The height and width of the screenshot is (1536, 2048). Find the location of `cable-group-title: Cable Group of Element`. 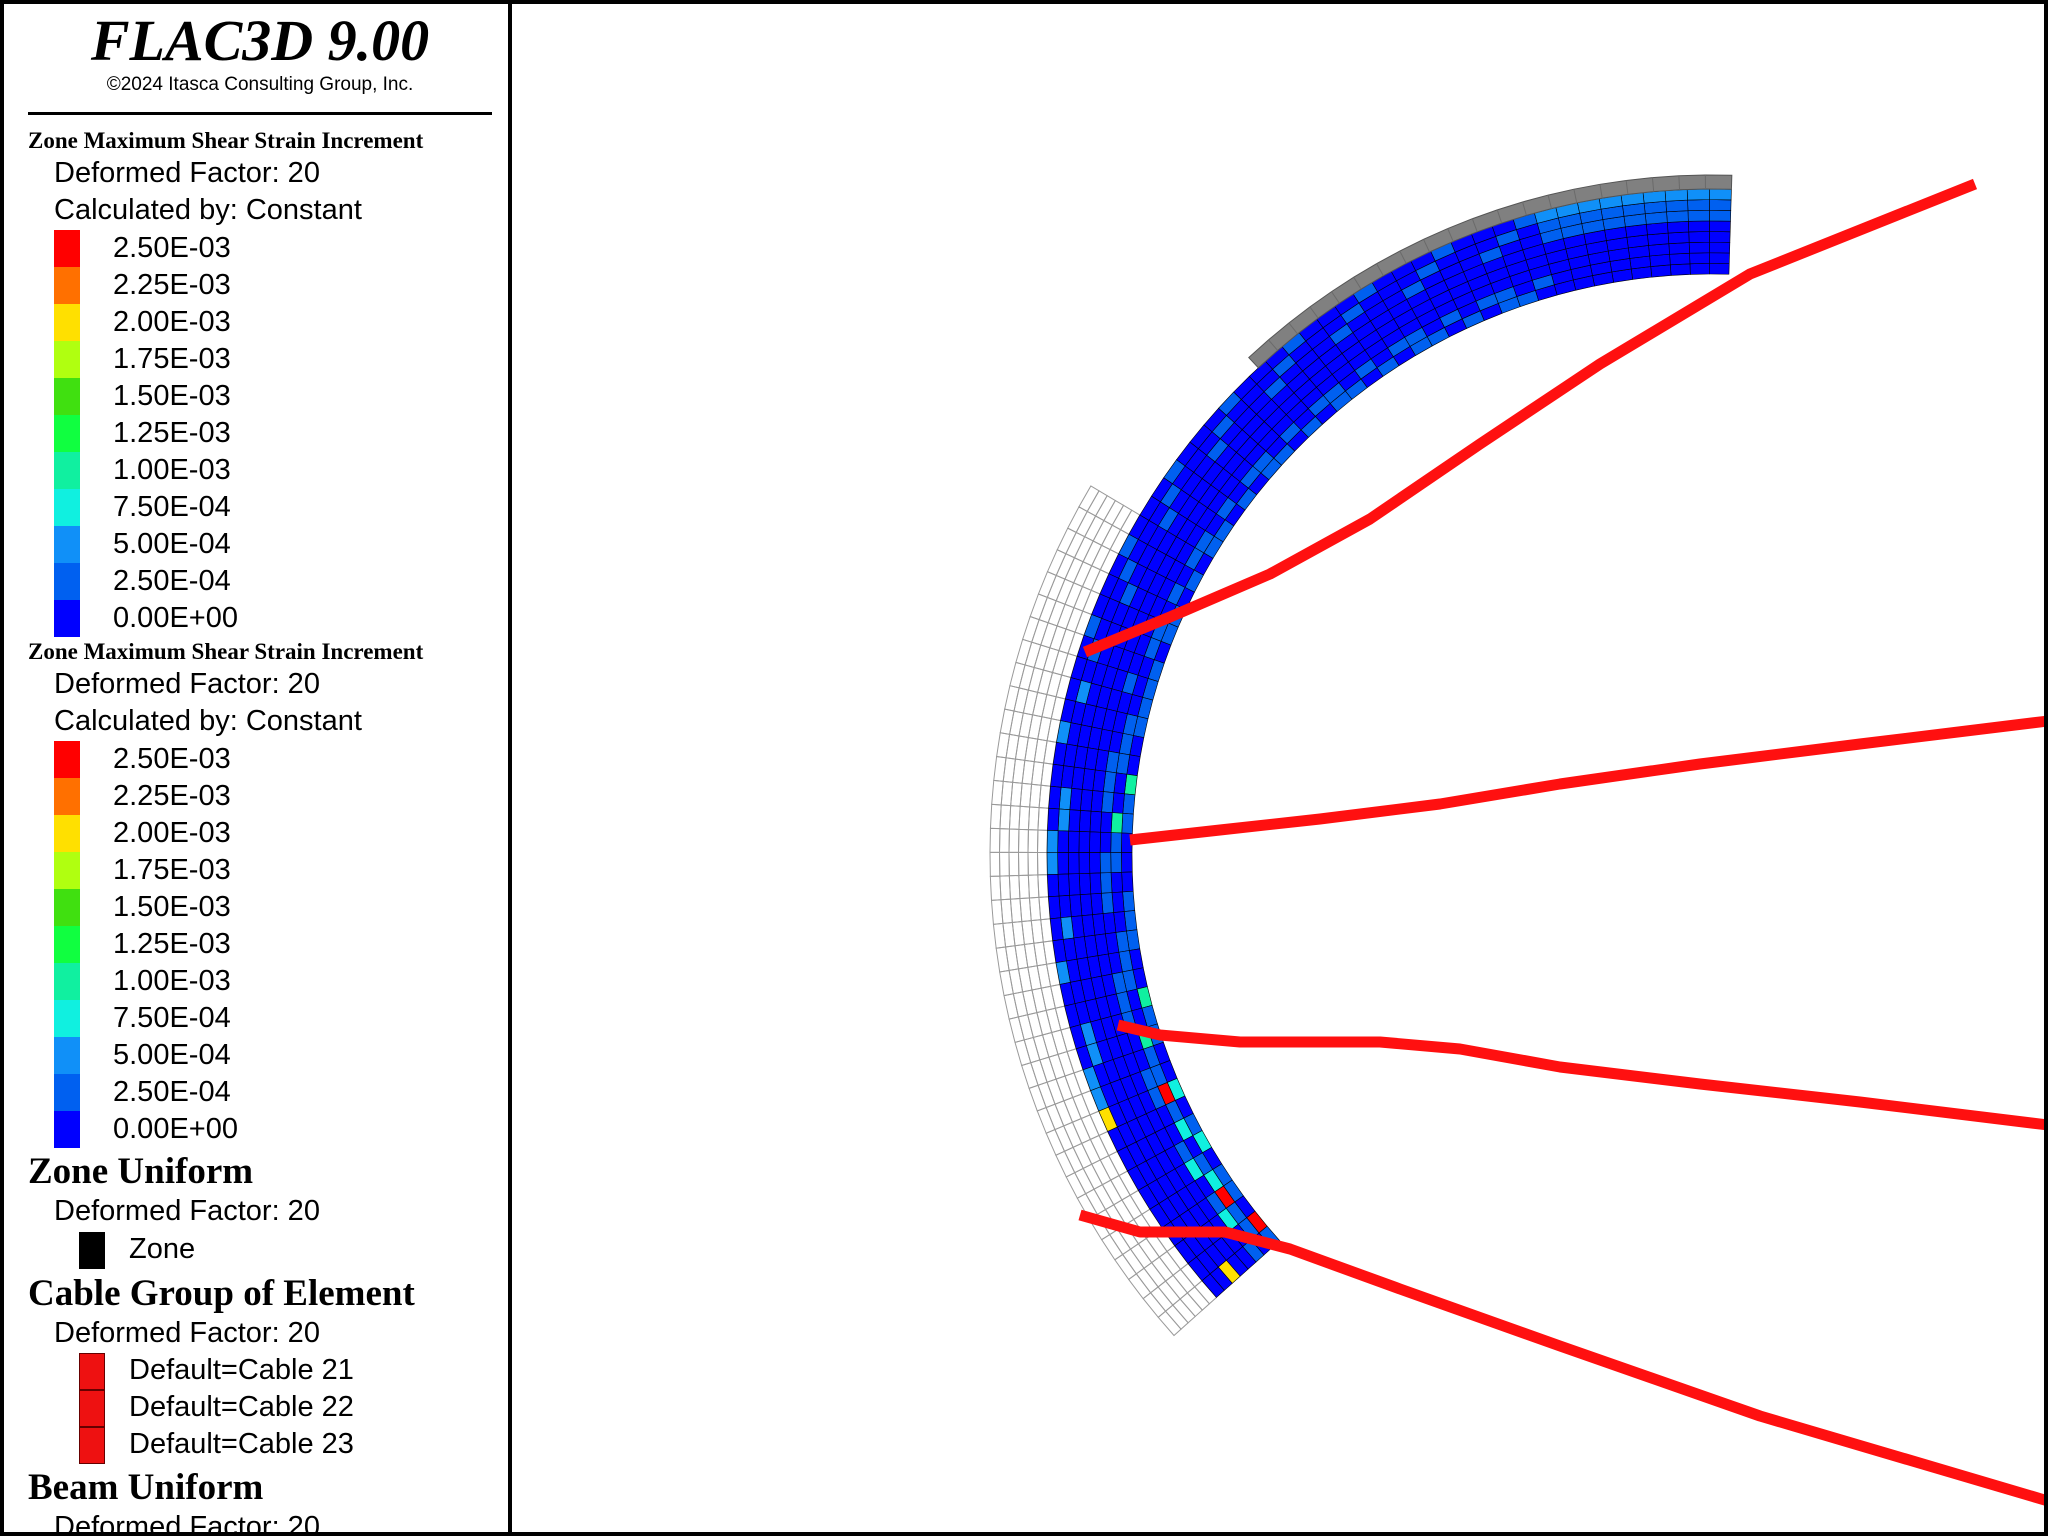

cable-group-title: Cable Group of Element is located at coordinates (221, 1293).